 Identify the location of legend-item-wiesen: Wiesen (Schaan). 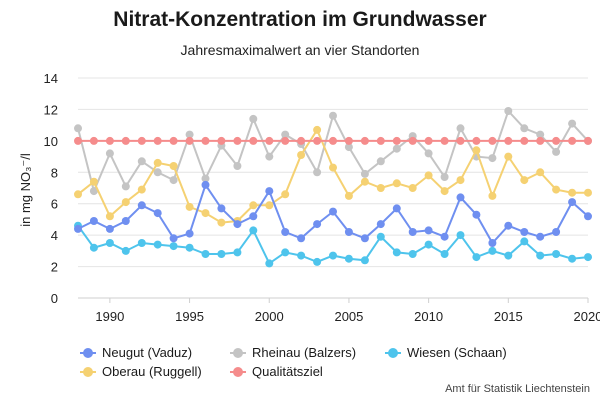
(465, 352).